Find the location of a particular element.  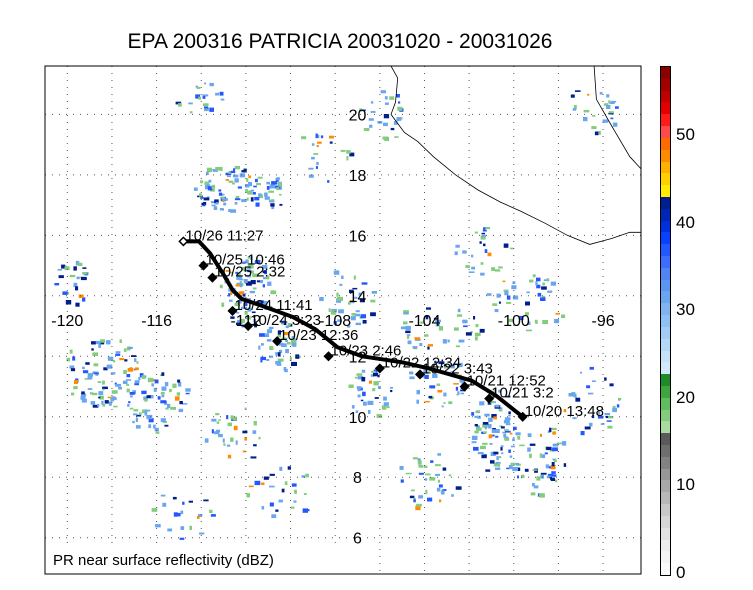

coastline-segment is located at coordinates (515, 155).